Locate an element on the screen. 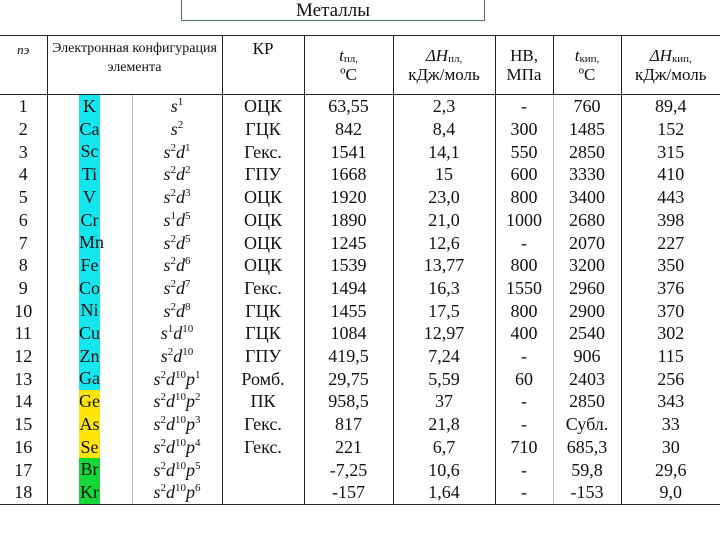  header-kr: КР is located at coordinates (263, 65).